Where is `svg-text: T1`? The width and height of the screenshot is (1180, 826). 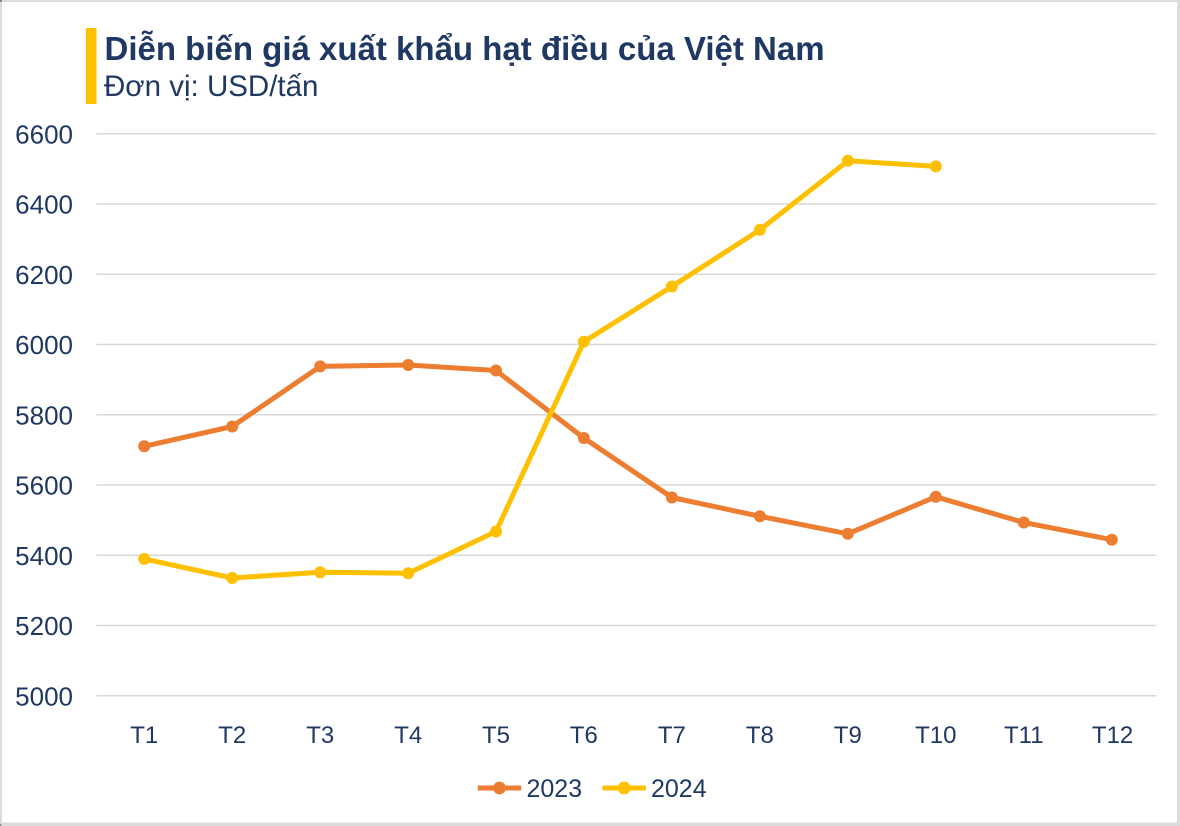 svg-text: T1 is located at coordinates (144, 735).